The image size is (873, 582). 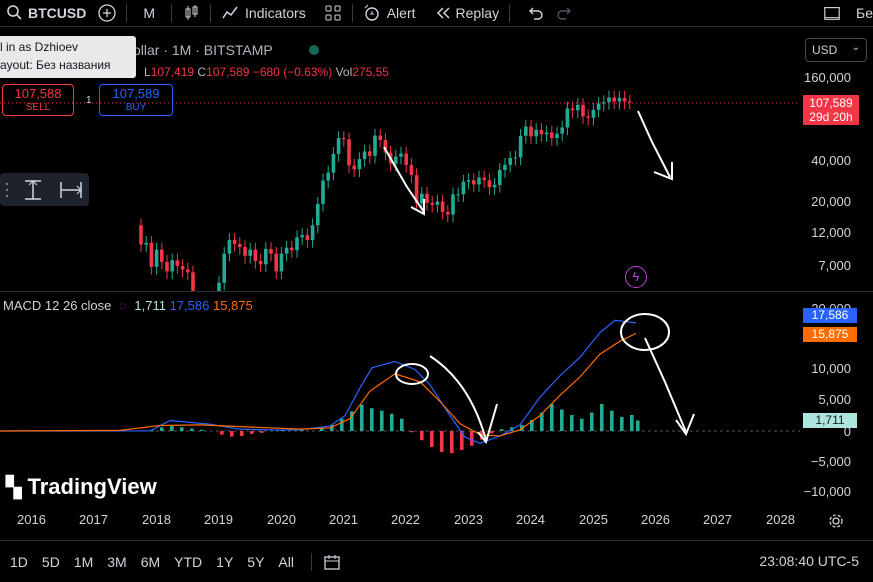 I want to click on timeframe-1d: 1D, so click(x=19, y=561).